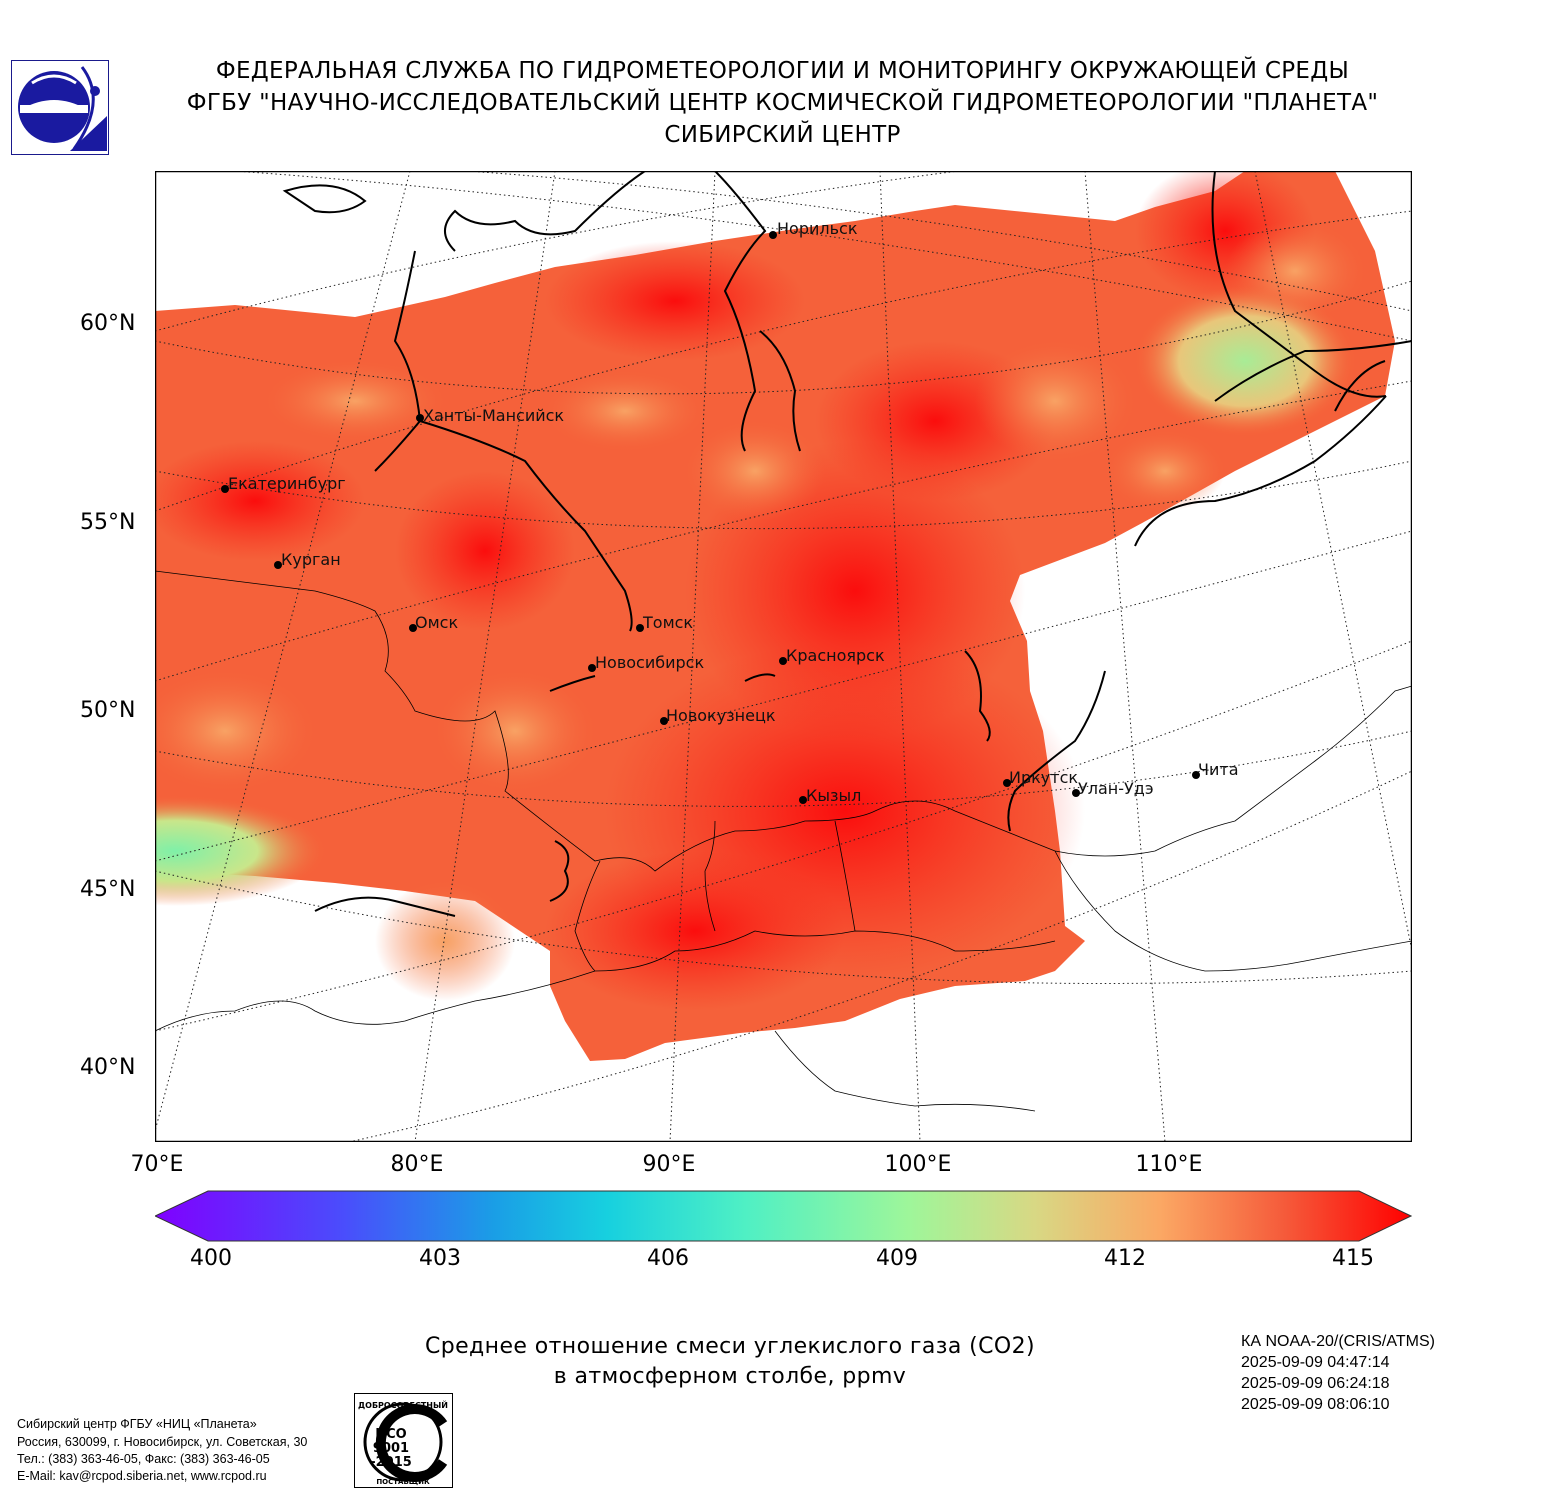 The width and height of the screenshot is (1550, 1500). I want to click on colorbar-tick-415: 415, so click(1353, 1258).